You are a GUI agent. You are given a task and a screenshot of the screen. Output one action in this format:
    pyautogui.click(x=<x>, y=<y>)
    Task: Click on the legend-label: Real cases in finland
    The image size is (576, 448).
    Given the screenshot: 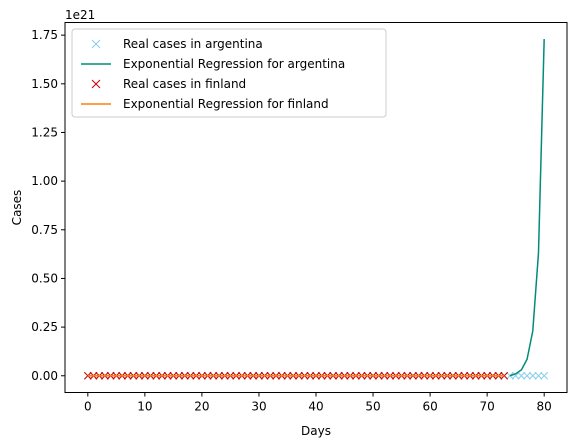 What is the action you would take?
    pyautogui.click(x=184, y=84)
    